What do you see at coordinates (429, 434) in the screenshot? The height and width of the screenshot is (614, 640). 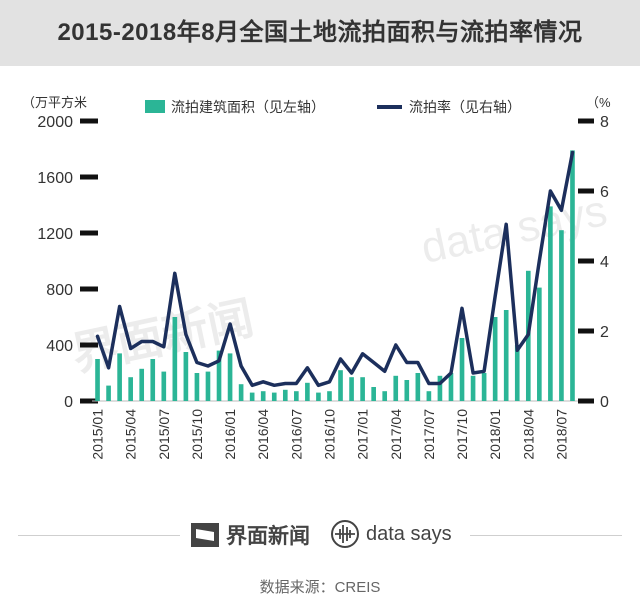 I see `x-tick-label: 2017/07` at bounding box center [429, 434].